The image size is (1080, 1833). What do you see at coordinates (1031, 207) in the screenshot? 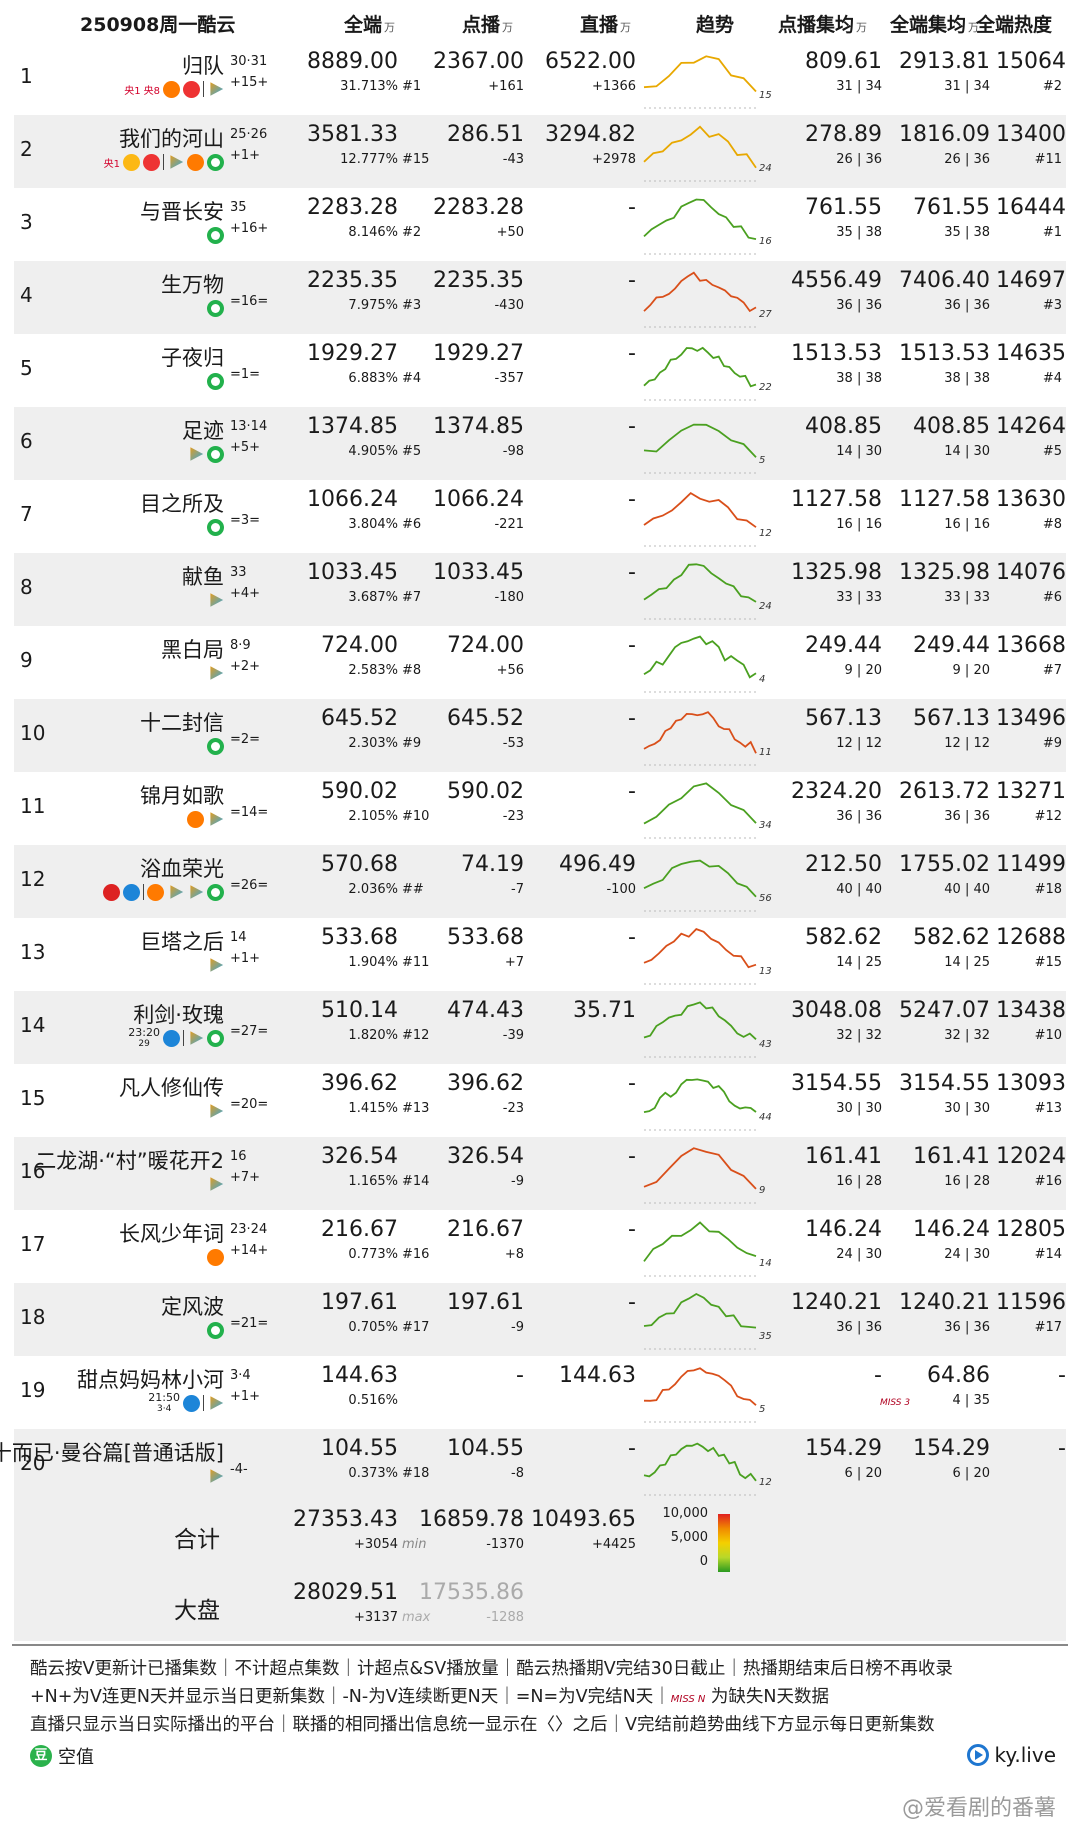
I see `heat-index: 16444` at bounding box center [1031, 207].